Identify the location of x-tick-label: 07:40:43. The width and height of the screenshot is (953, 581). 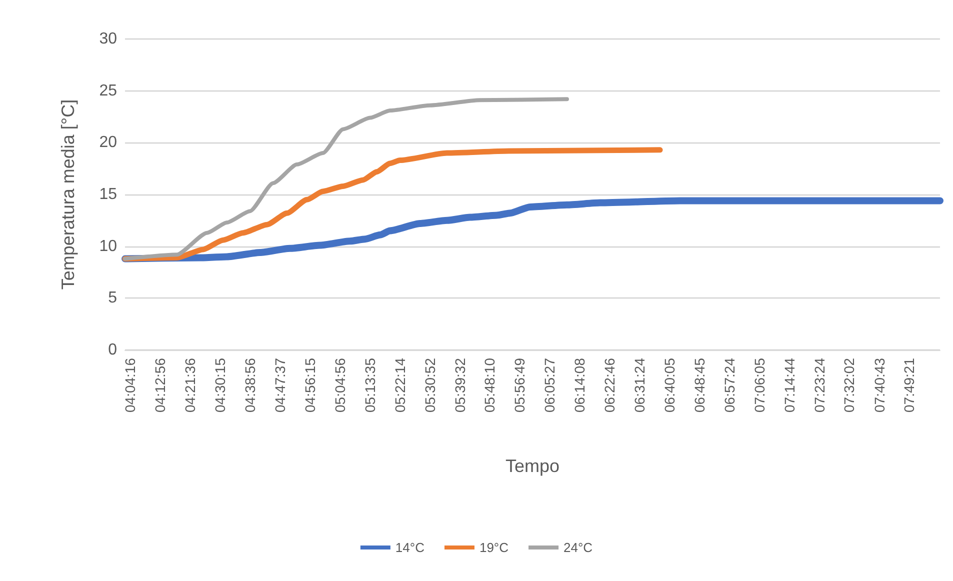
(879, 385).